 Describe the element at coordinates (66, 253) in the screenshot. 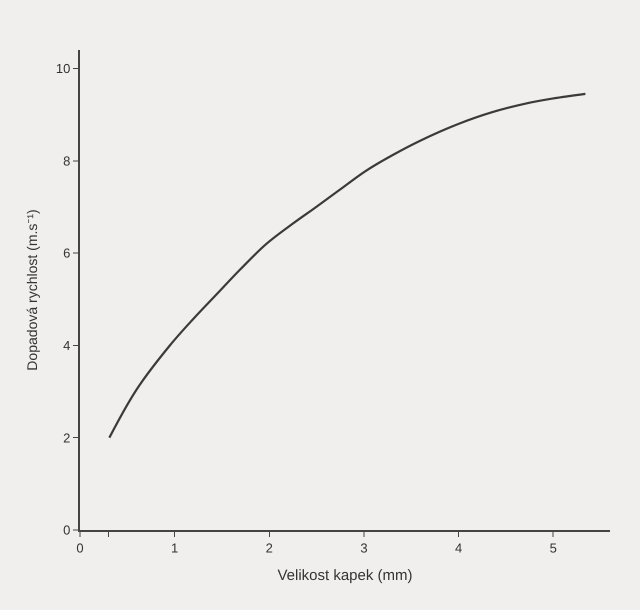

I see `y-tick-label: 6` at that location.